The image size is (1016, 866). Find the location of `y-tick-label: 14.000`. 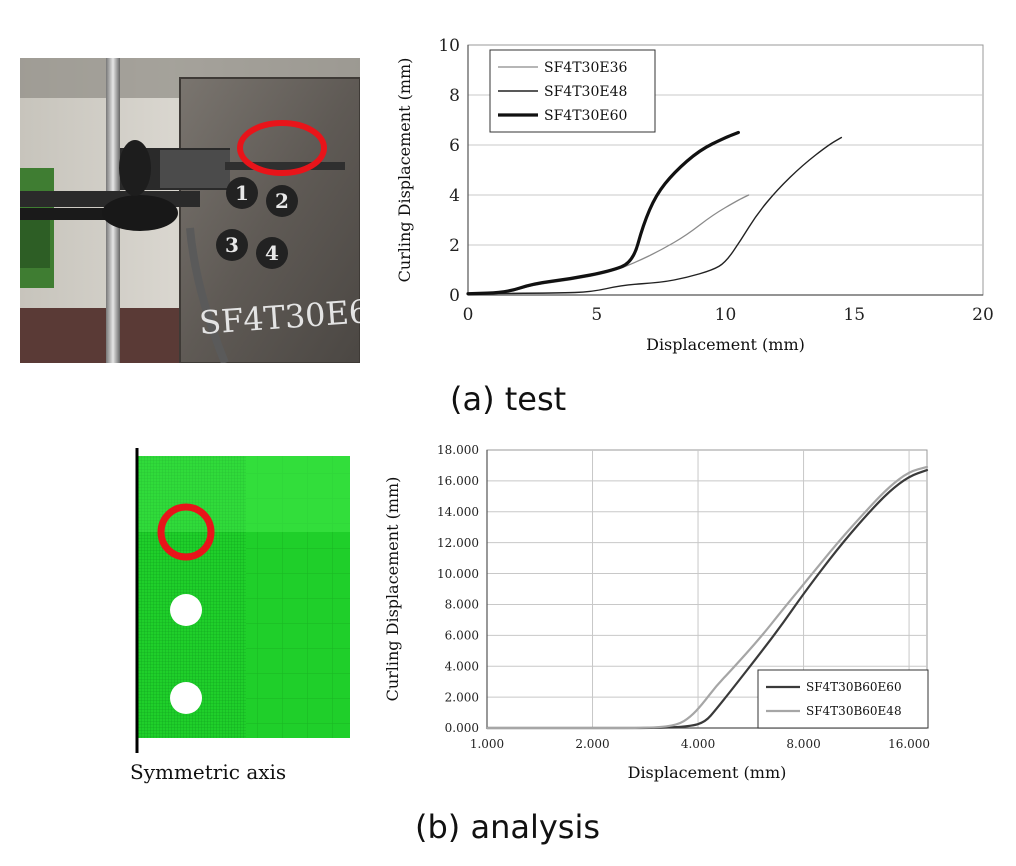

y-tick-label: 14.000 is located at coordinates (458, 512).